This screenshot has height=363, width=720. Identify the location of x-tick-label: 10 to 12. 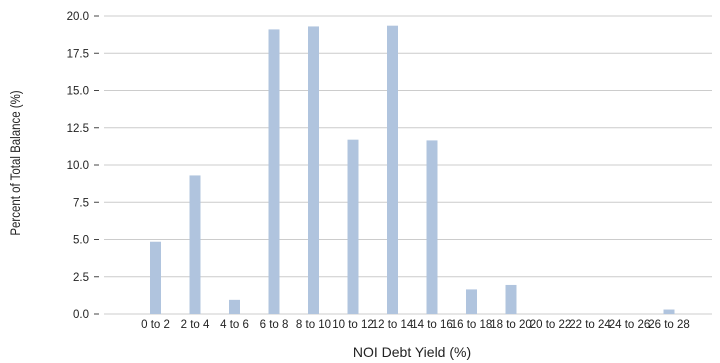
(353, 325).